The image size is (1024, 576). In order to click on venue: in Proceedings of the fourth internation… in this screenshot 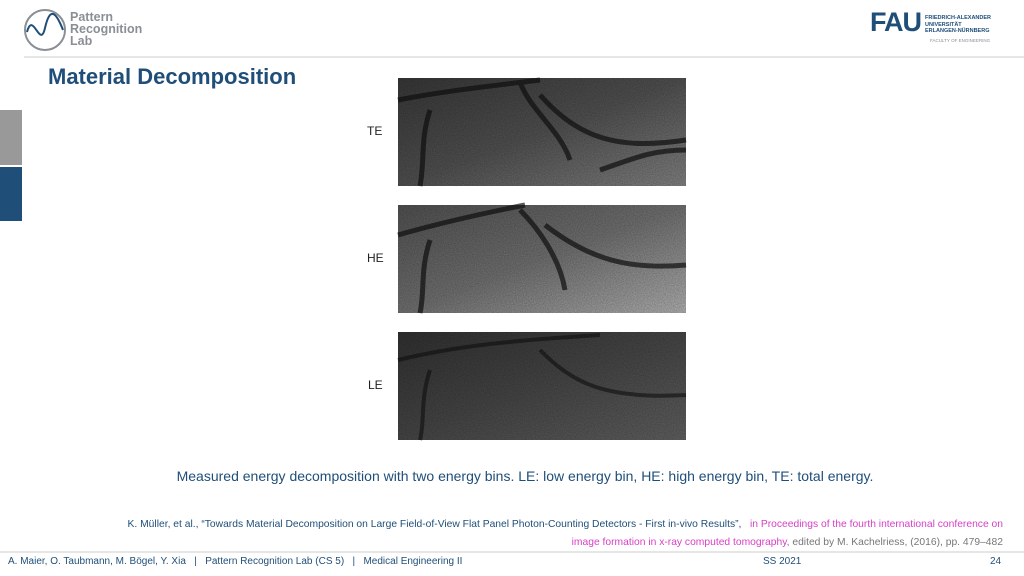, I will do `click(876, 524)`.